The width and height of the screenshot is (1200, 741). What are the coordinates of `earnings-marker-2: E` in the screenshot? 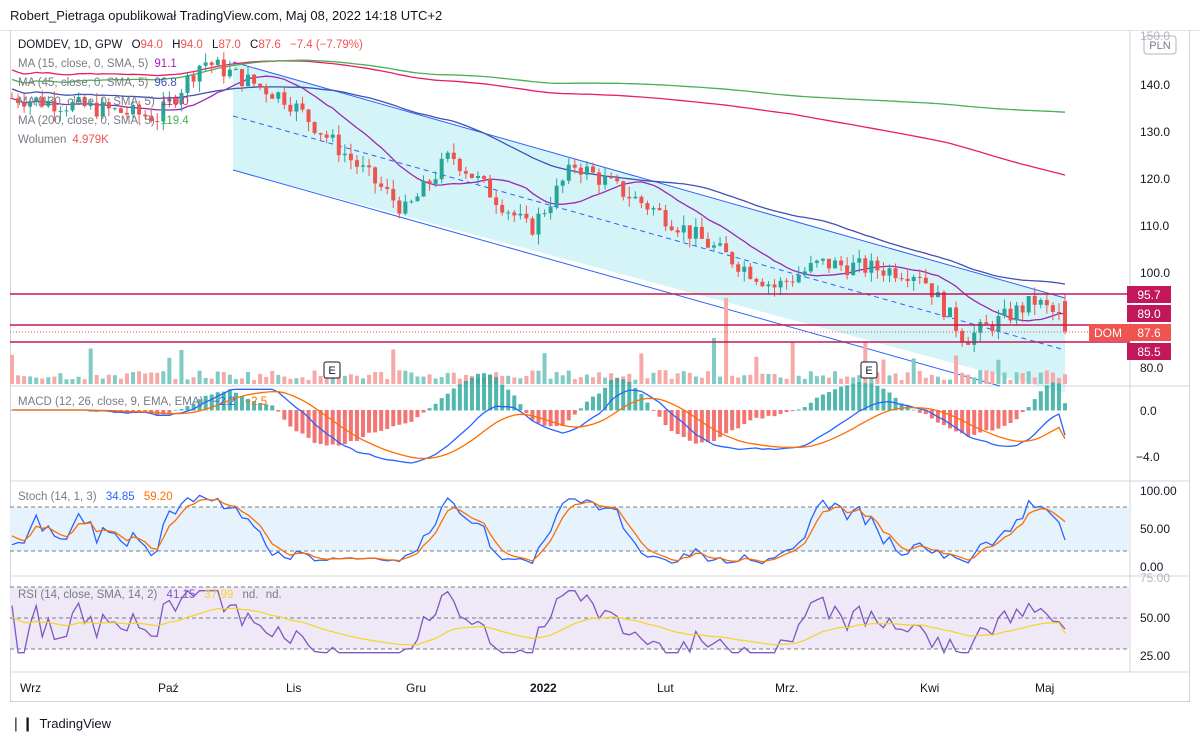 It's located at (869, 370).